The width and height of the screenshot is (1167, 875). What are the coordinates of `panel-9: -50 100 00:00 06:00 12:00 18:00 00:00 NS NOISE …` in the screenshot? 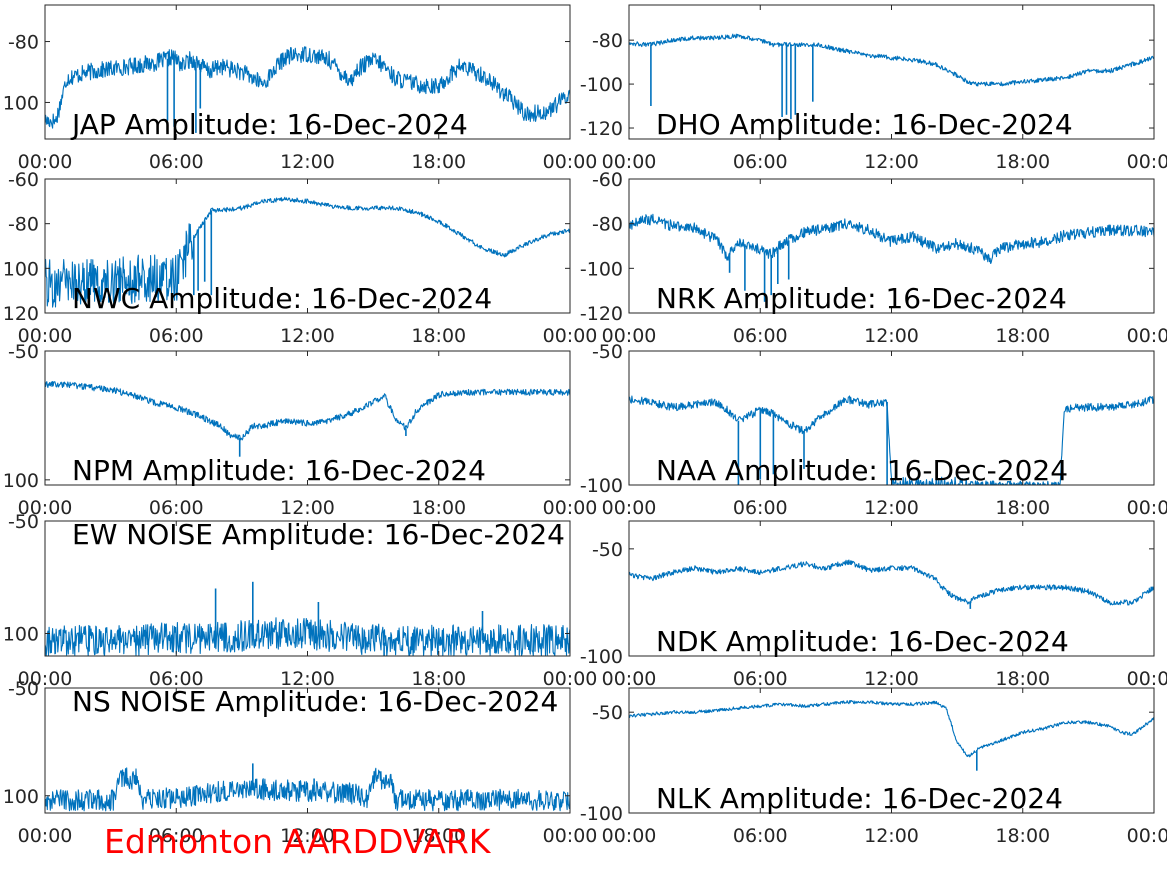 It's located at (300, 762).